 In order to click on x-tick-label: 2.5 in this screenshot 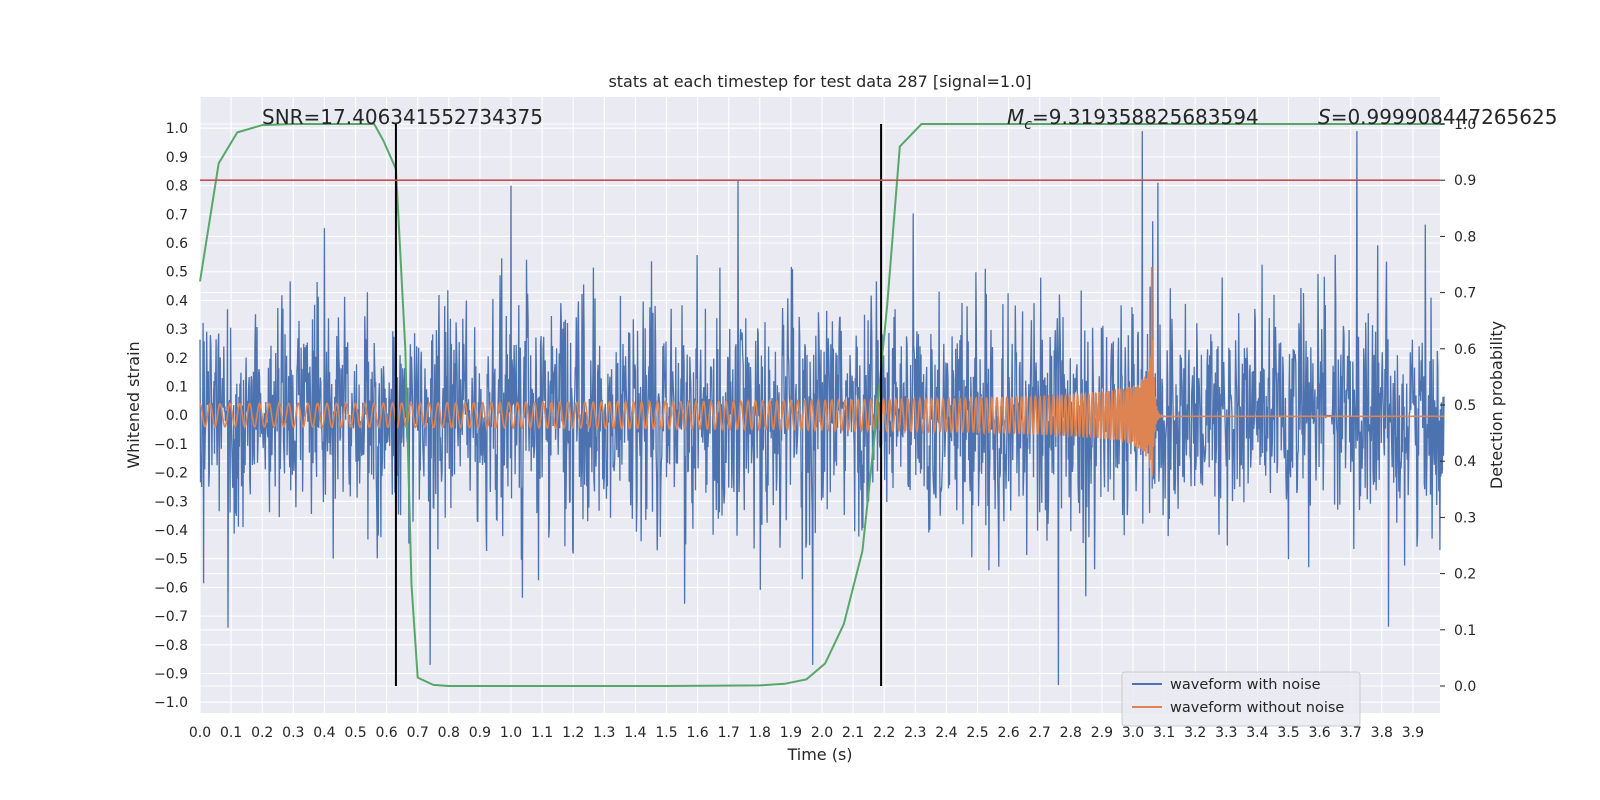, I will do `click(977, 733)`.